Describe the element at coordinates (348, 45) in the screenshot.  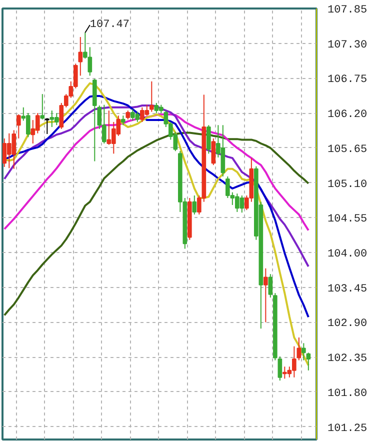
I see `y-tick-label: 107.30` at that location.